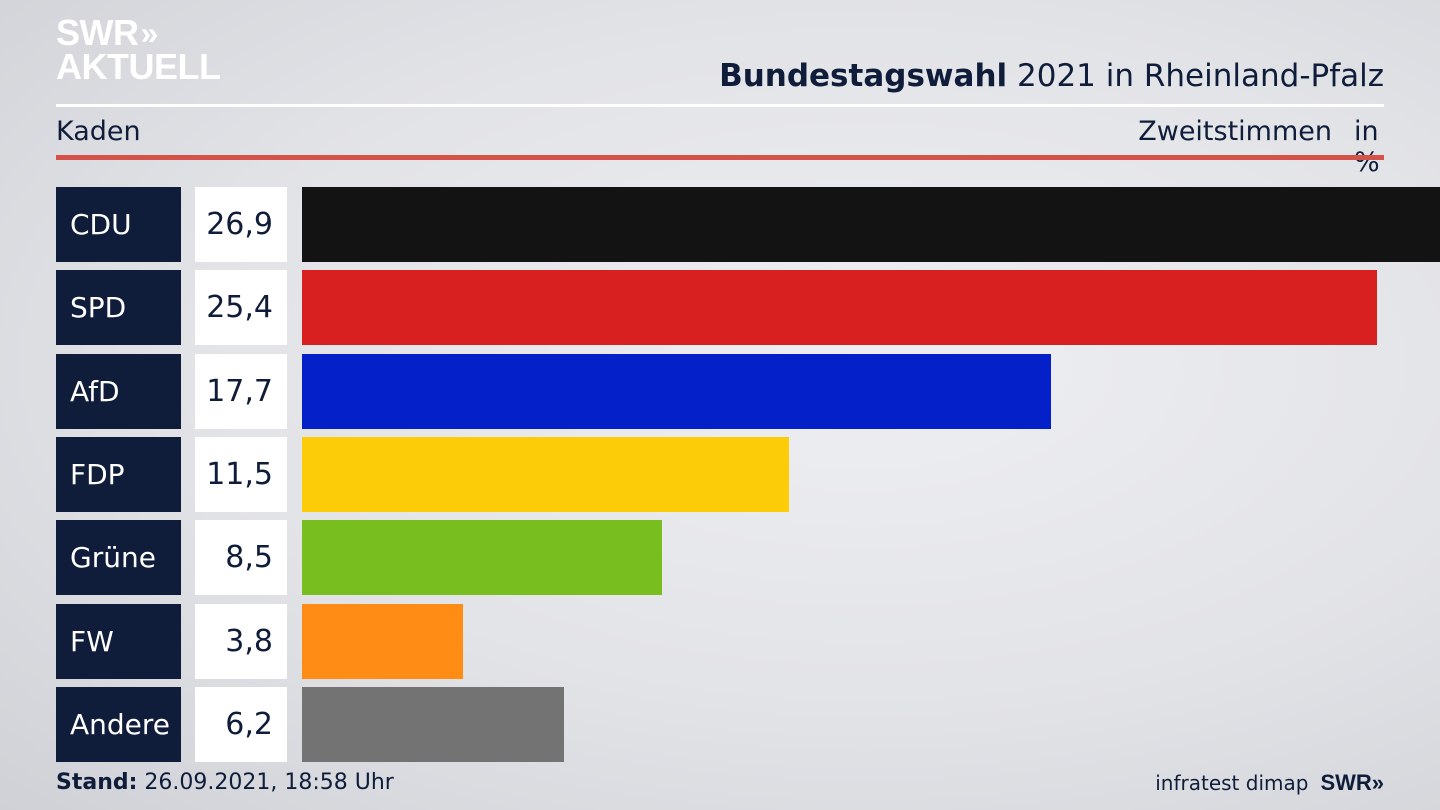  Describe the element at coordinates (97, 32) in the screenshot. I see `logo-swr-text: SWR` at that location.